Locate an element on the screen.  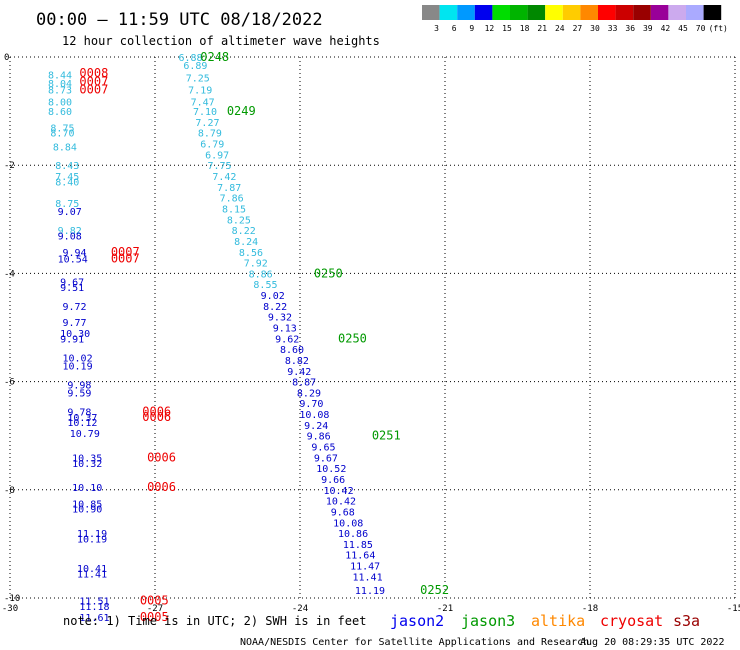
pass-label-jason3: 0252 is located at coordinates (434, 590).